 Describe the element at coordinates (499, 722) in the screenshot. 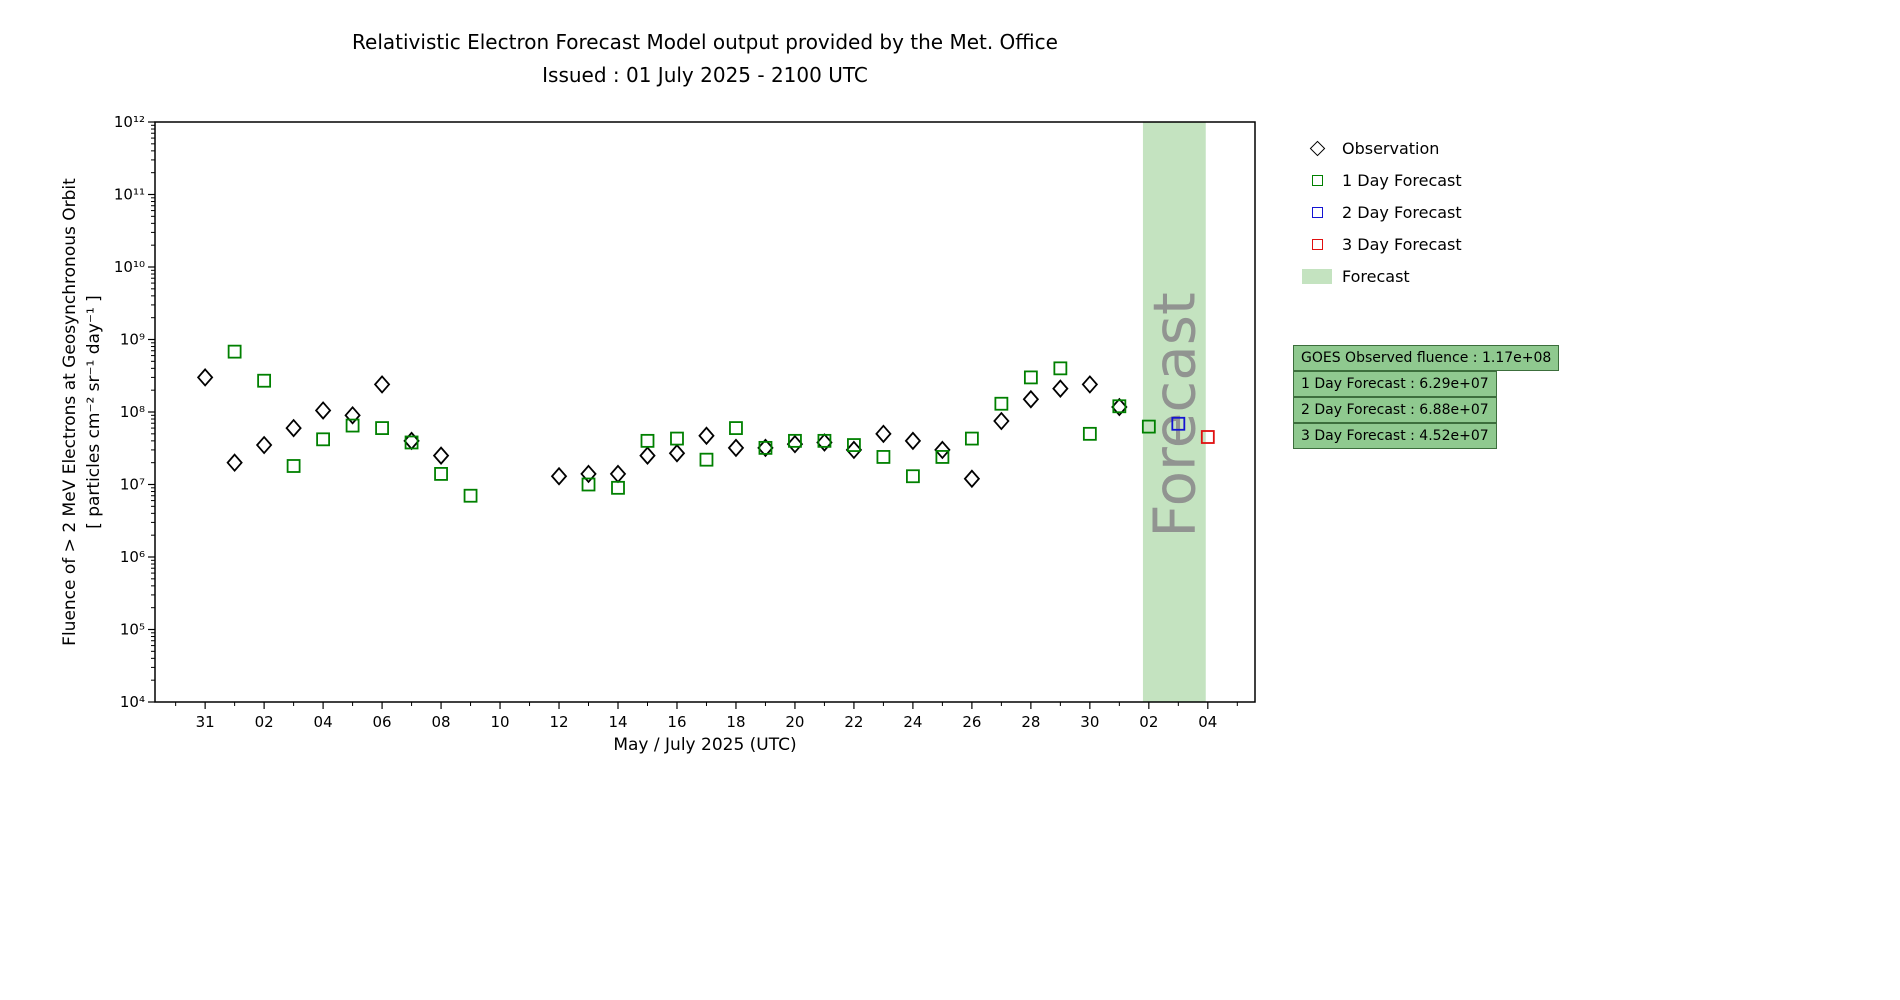

I see `x-tick-label: 10` at that location.